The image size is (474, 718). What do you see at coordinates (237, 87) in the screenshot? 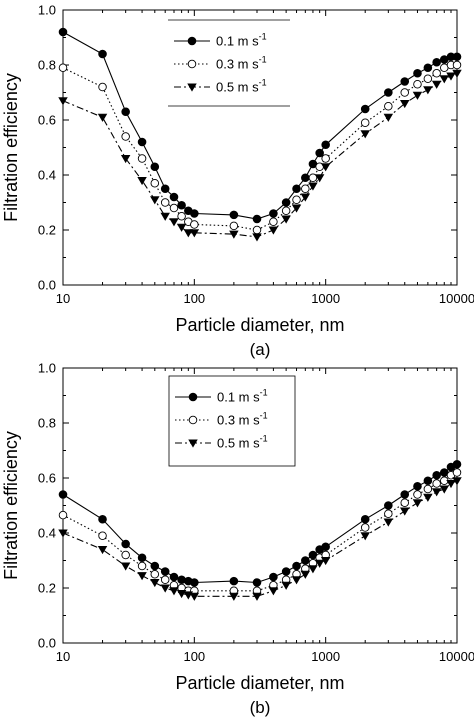
I see `legend-label-text: 0.5 m s` at bounding box center [237, 87].